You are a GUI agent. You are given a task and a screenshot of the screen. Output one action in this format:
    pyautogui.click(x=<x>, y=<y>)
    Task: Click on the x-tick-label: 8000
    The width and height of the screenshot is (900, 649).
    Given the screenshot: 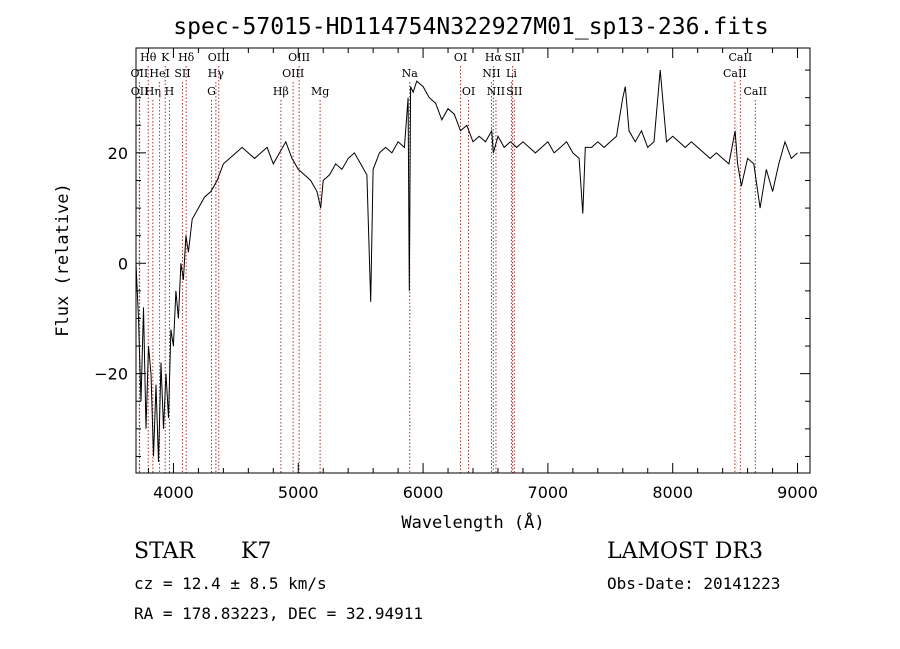 What is the action you would take?
    pyautogui.click(x=672, y=492)
    